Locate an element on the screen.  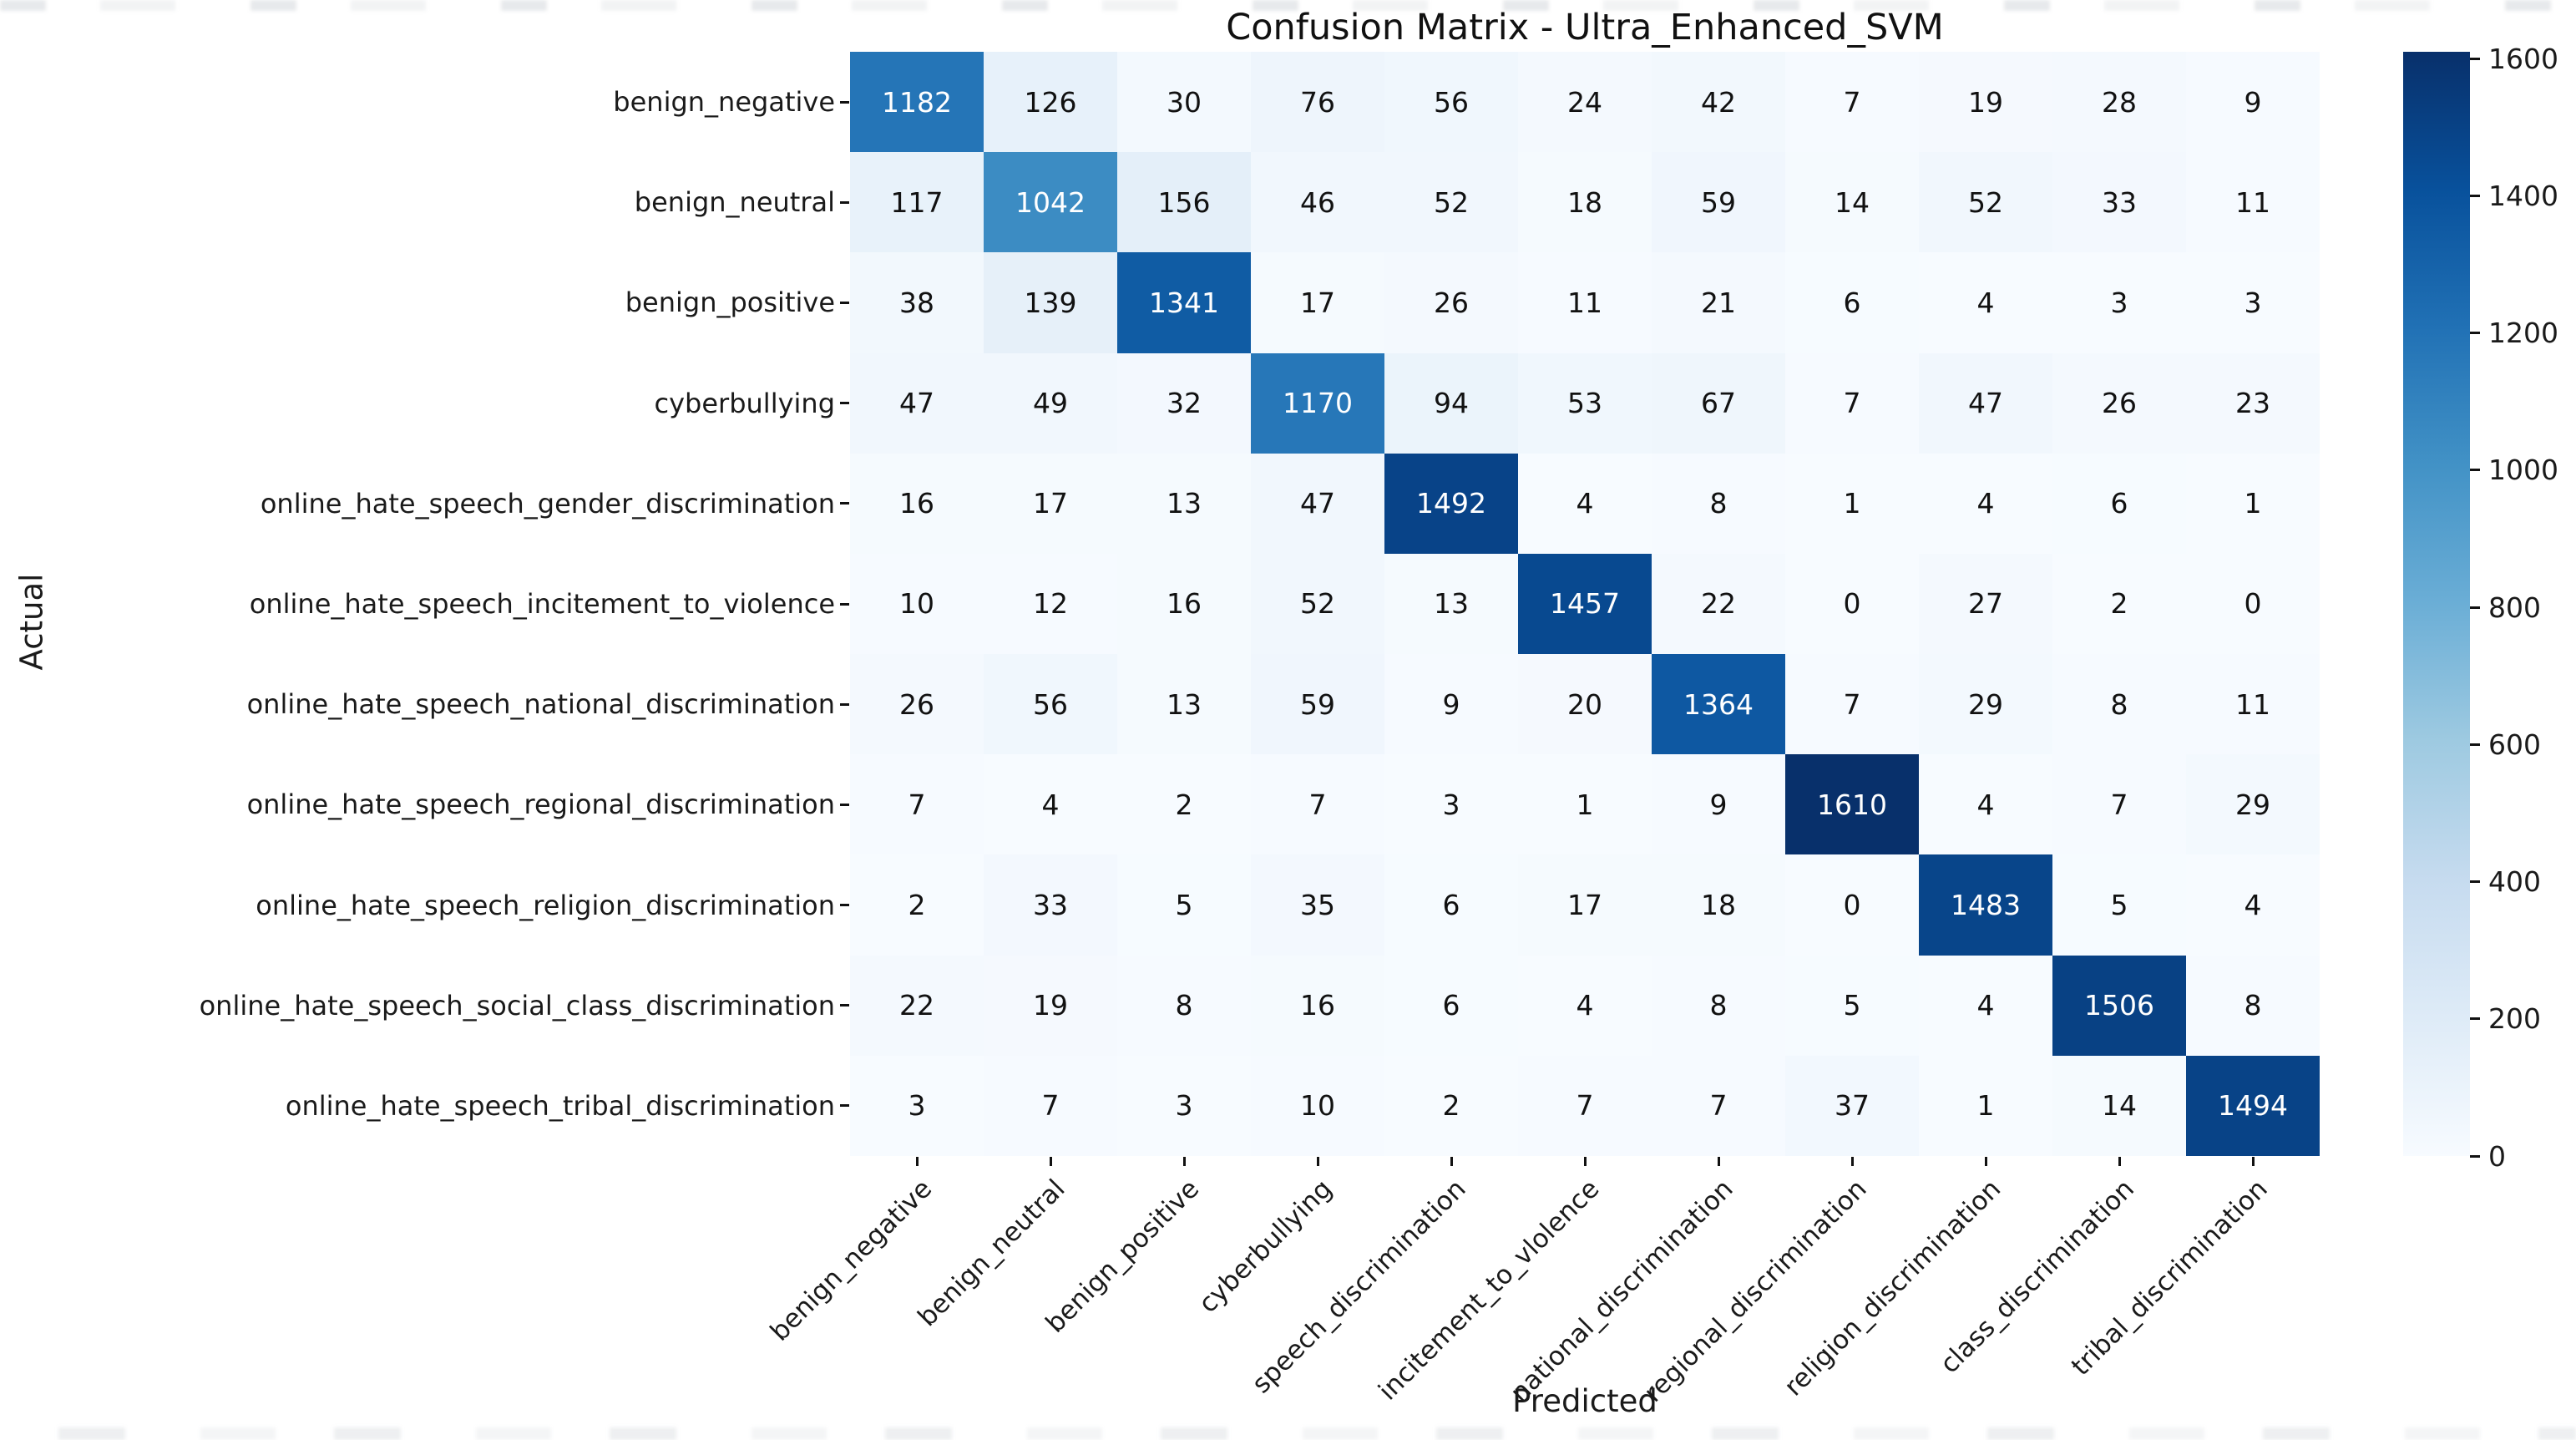
heatmap-cell: 23 is located at coordinates (2253, 403).